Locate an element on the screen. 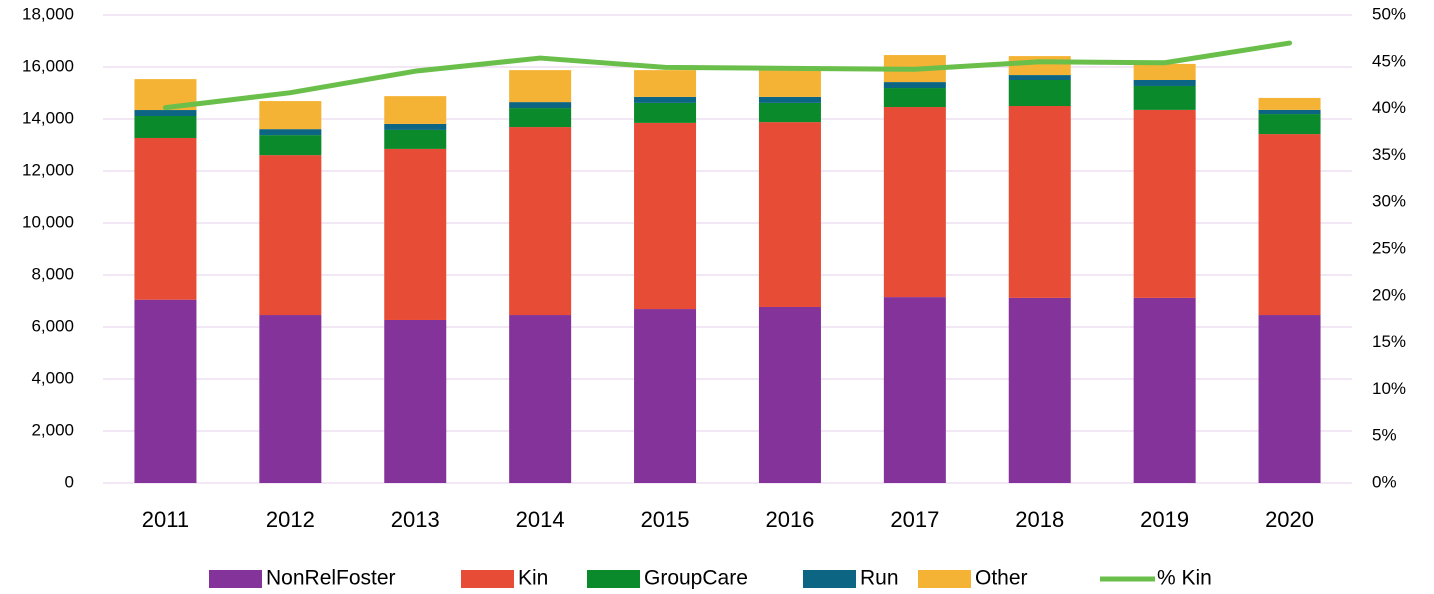 The image size is (1434, 594). y2-tick-label: 45% is located at coordinates (1389, 60).